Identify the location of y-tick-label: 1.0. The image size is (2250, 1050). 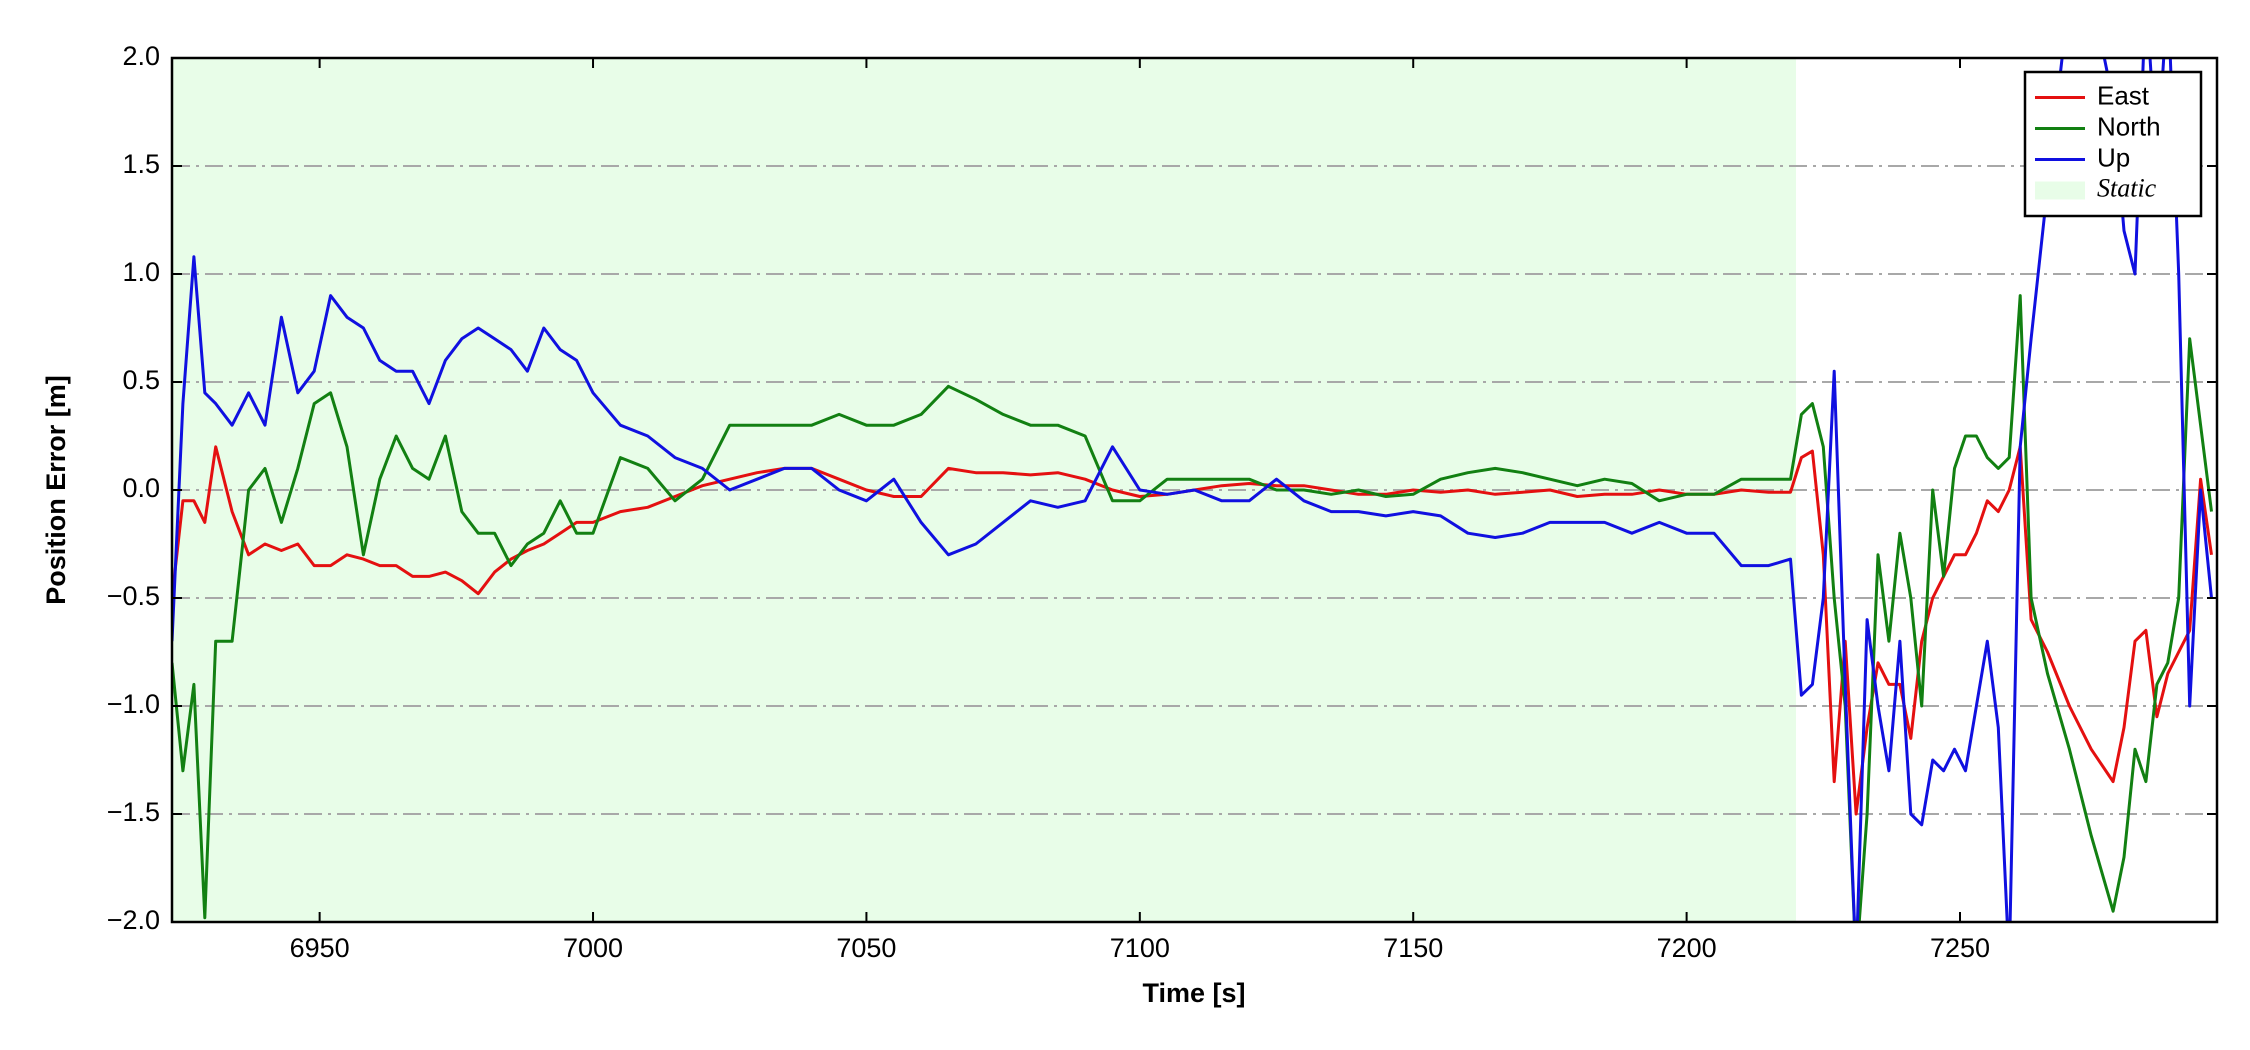
(141, 272).